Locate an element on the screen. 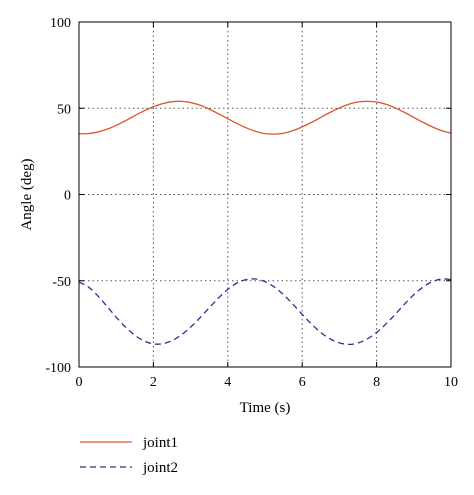  series-line-joint2 is located at coordinates (265, 312).